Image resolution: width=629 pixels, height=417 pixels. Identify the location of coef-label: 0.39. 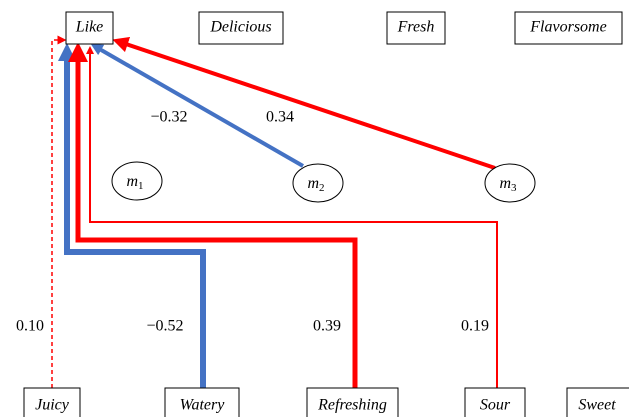
(327, 326).